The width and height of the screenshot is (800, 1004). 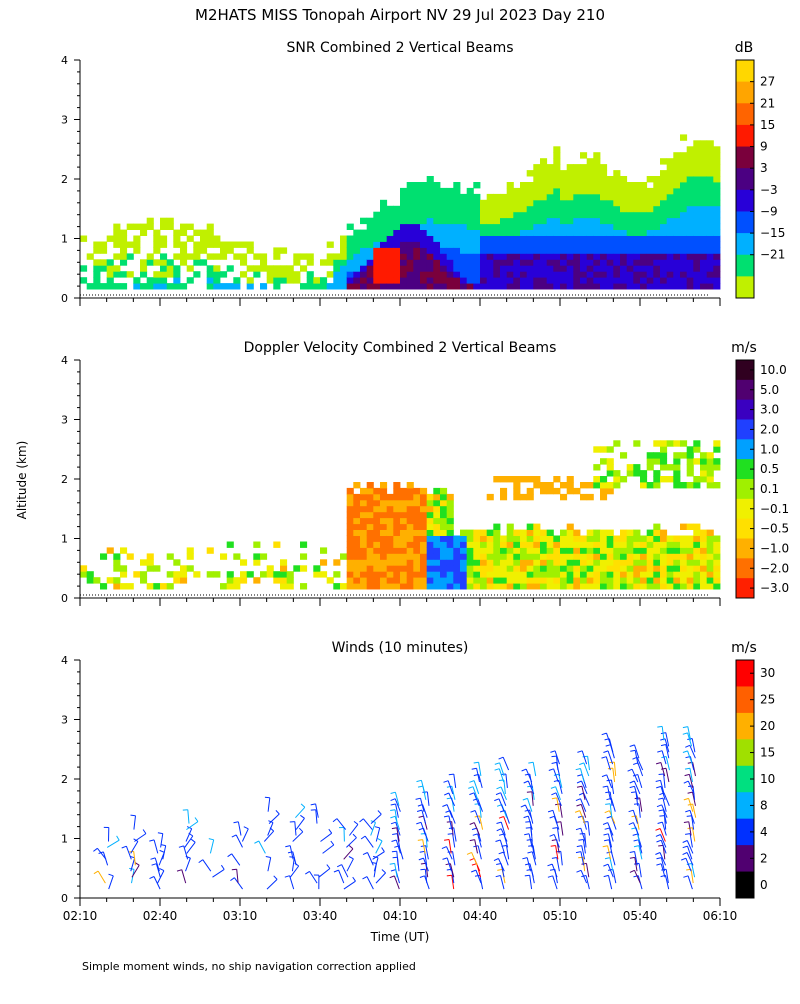 What do you see at coordinates (764, 858) in the screenshot?
I see `colorbar-label: 2` at bounding box center [764, 858].